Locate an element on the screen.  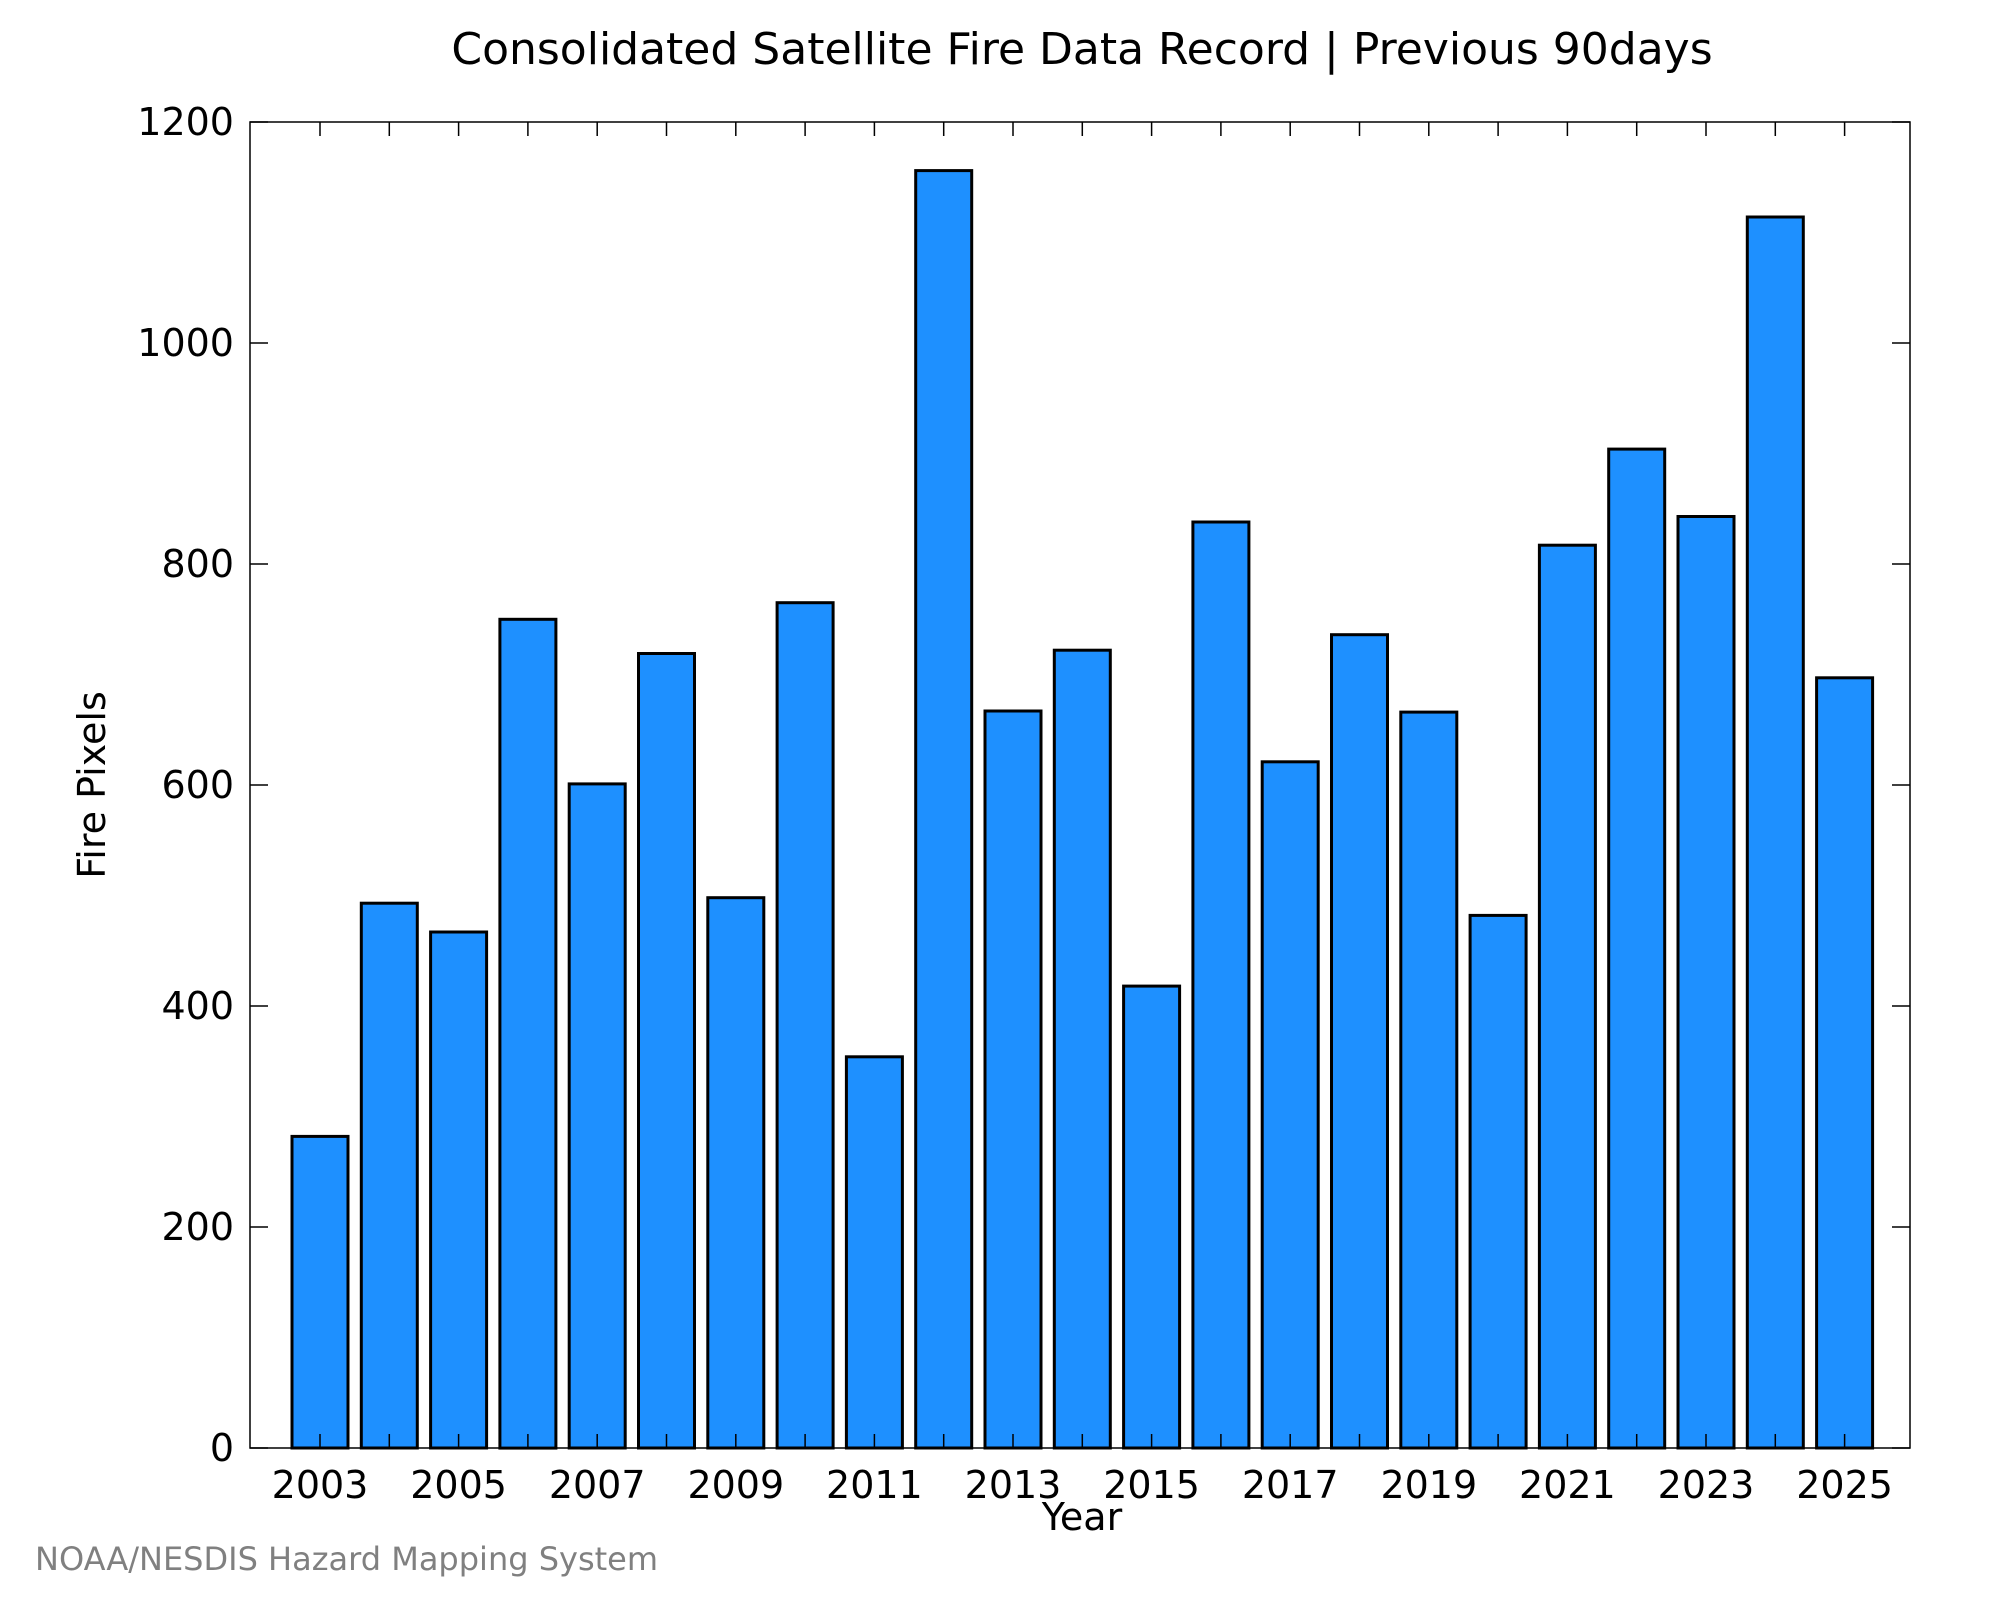
y-tick-label-600: 600 is located at coordinates (197, 785).